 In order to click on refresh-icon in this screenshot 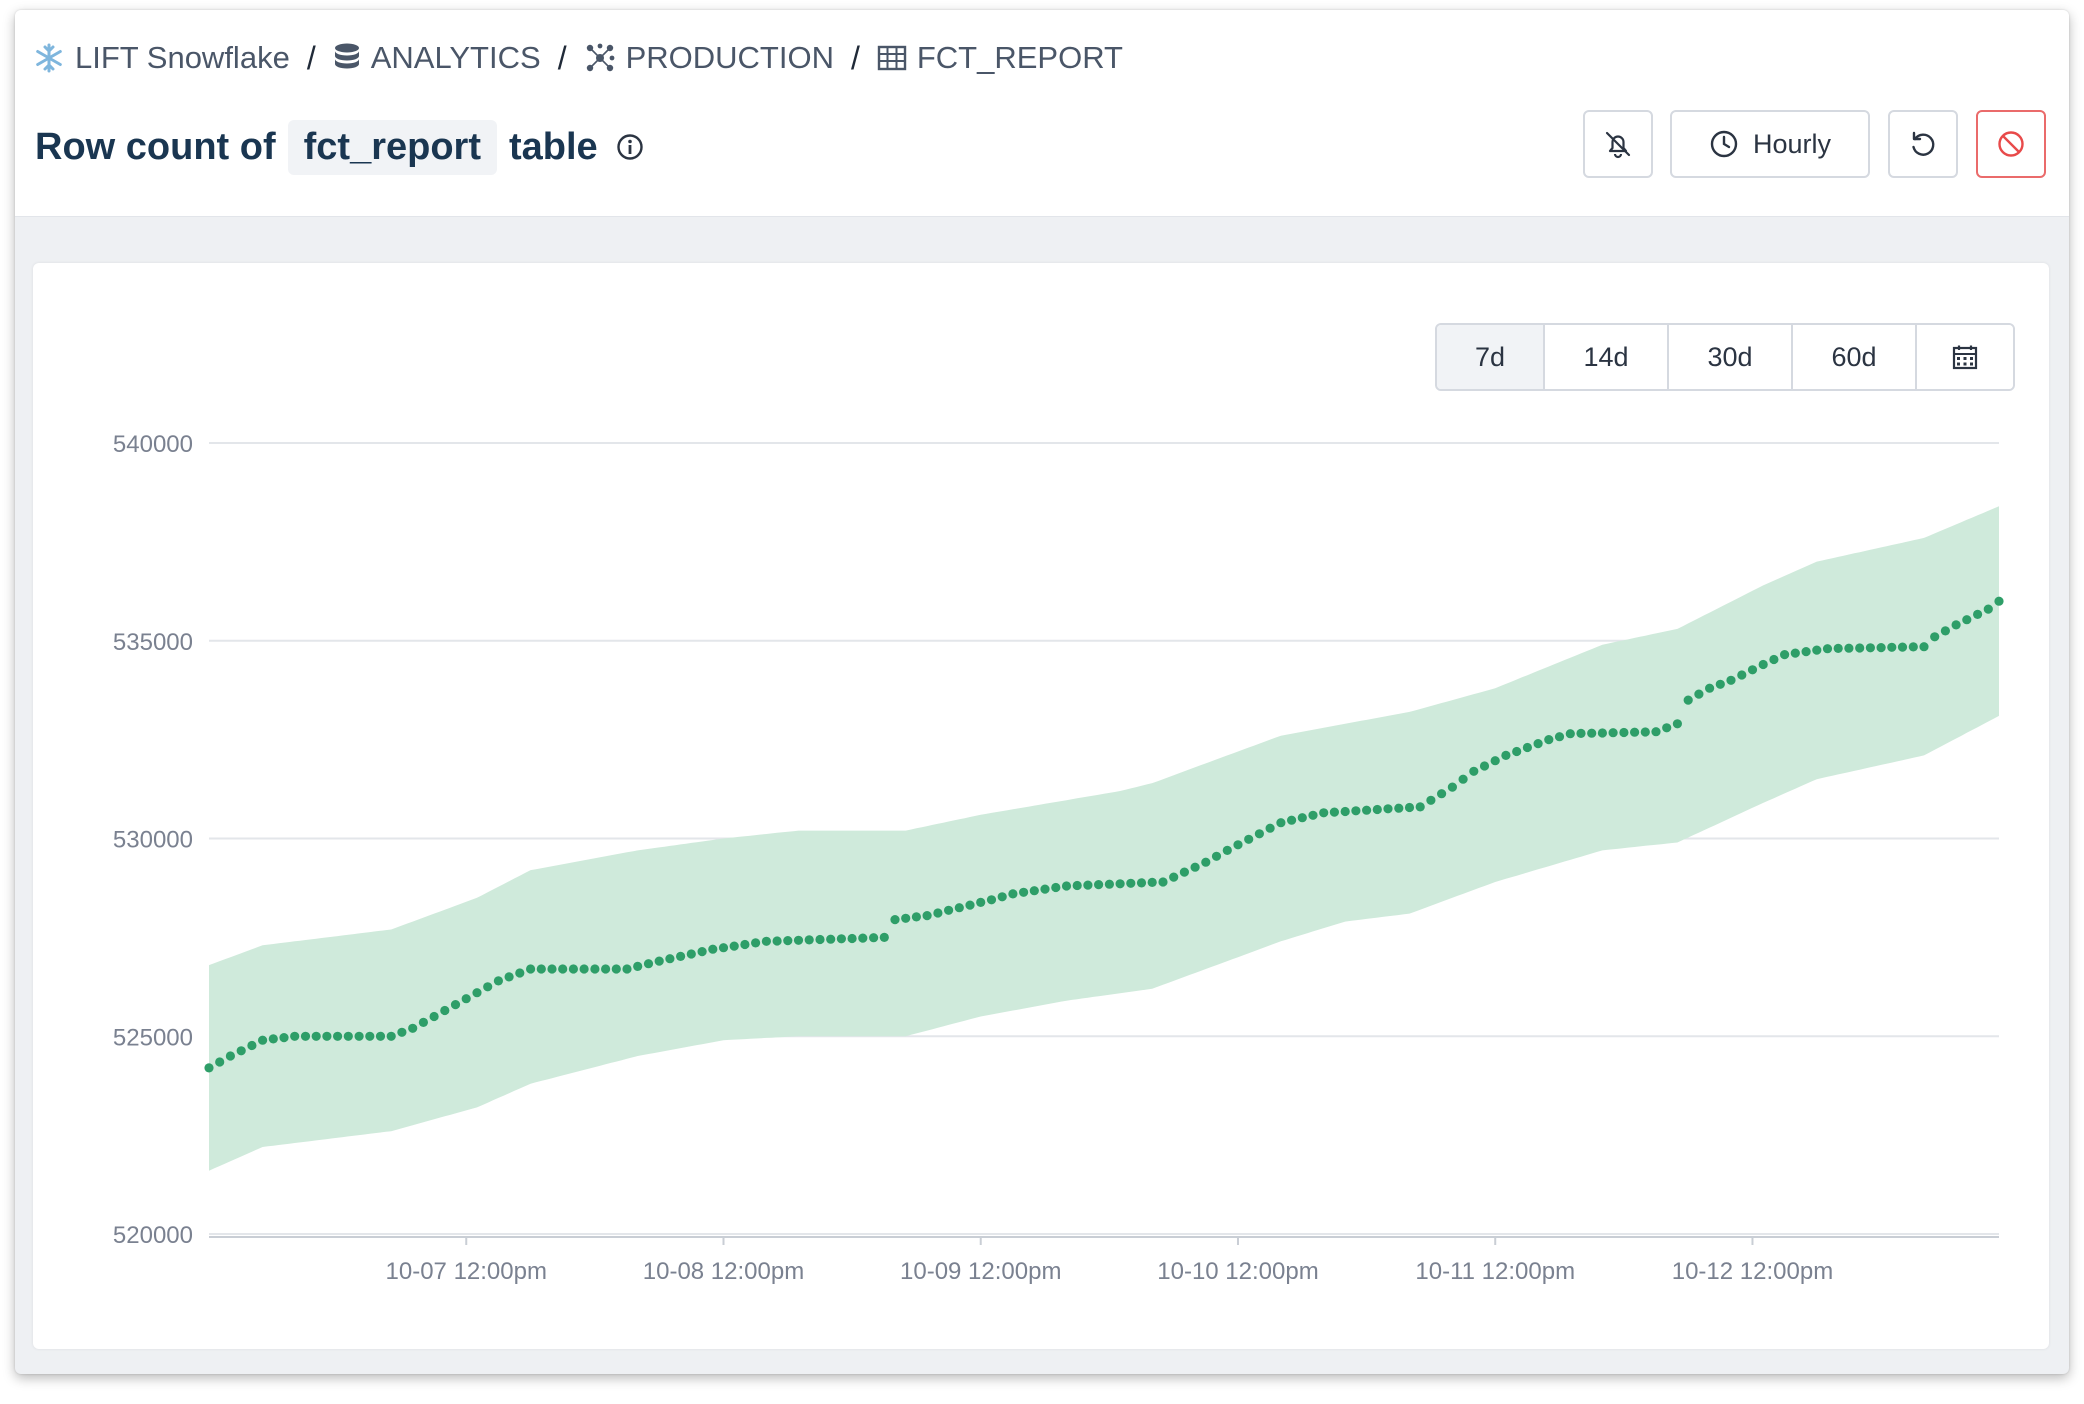, I will do `click(1923, 143)`.